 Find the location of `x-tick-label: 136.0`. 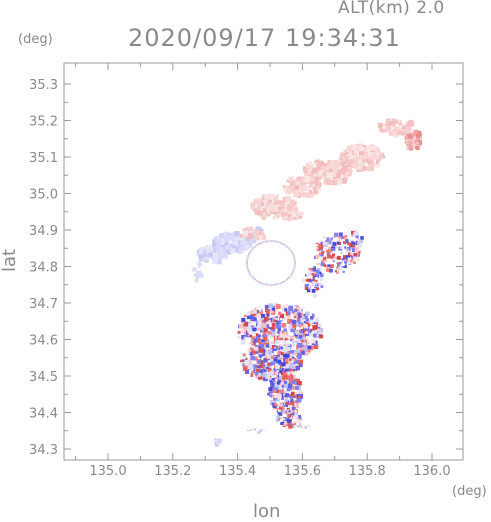

x-tick-label: 136.0 is located at coordinates (431, 471).